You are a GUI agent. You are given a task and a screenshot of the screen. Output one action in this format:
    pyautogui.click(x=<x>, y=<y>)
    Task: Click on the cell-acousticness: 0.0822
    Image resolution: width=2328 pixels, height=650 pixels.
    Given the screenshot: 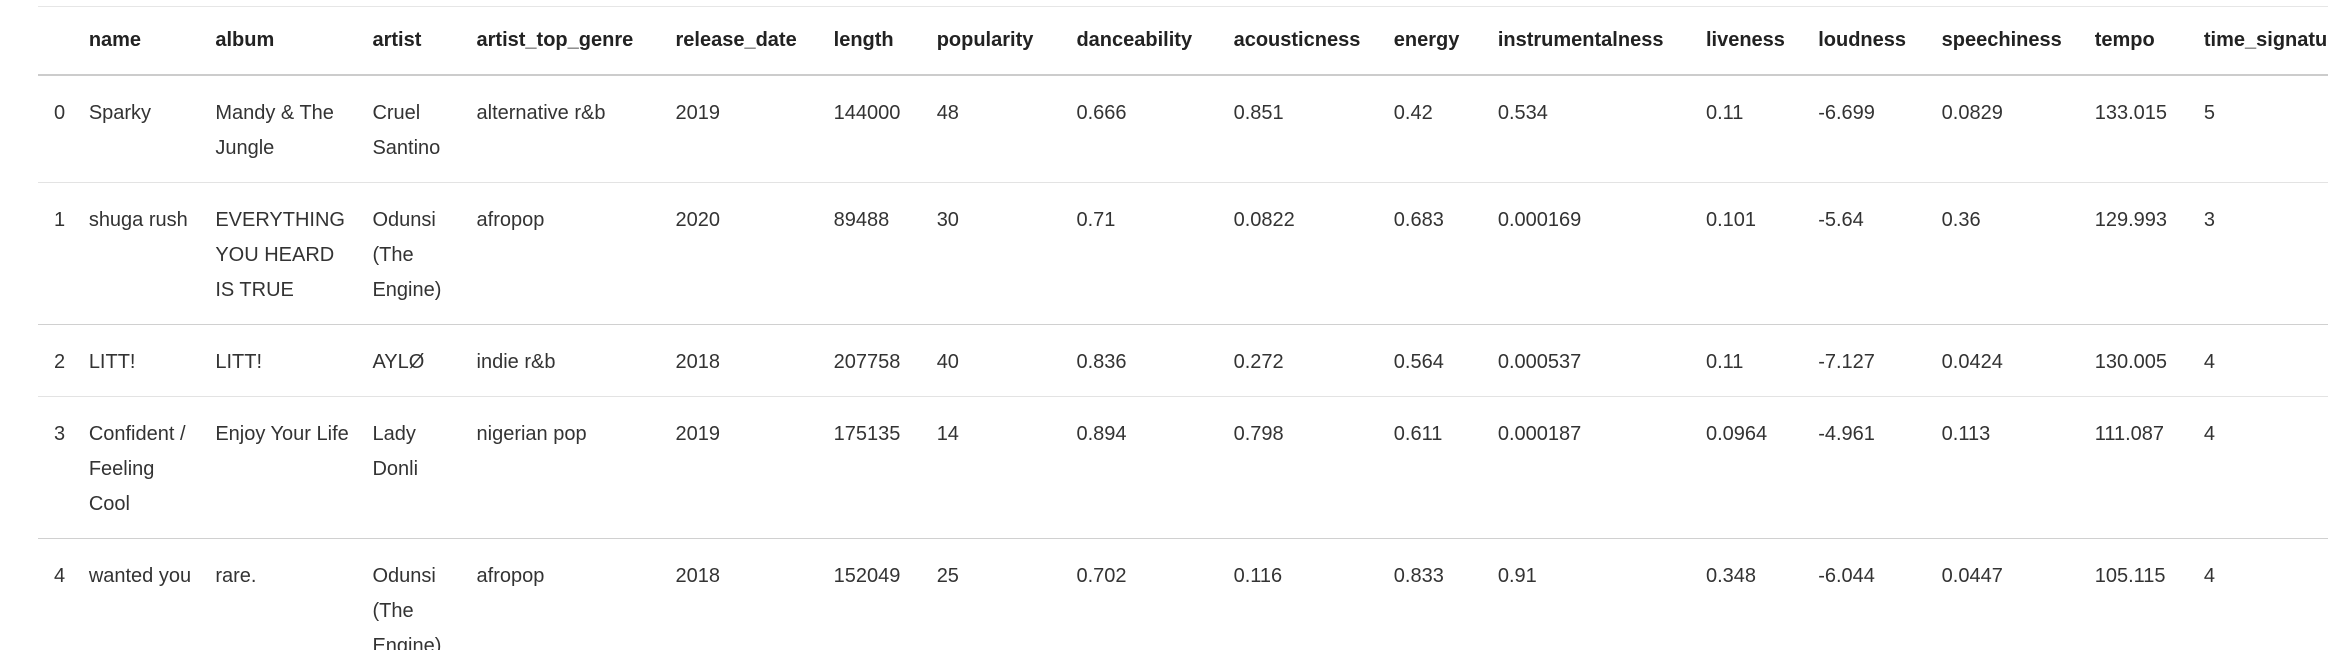 What is the action you would take?
    pyautogui.click(x=1303, y=253)
    